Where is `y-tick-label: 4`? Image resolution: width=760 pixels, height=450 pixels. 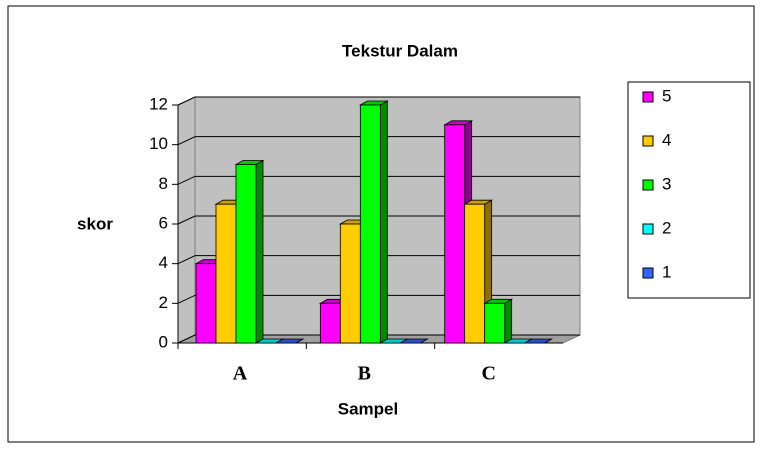
y-tick-label: 4 is located at coordinates (163, 262).